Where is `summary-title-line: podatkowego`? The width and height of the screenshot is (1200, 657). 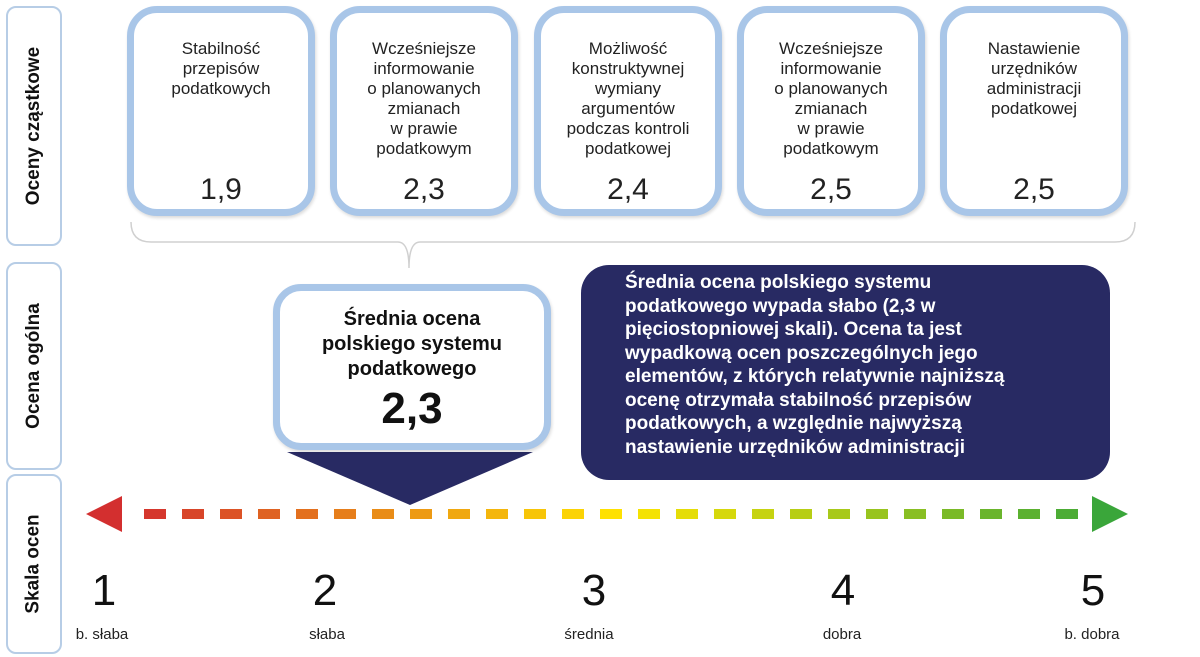 summary-title-line: podatkowego is located at coordinates (412, 369).